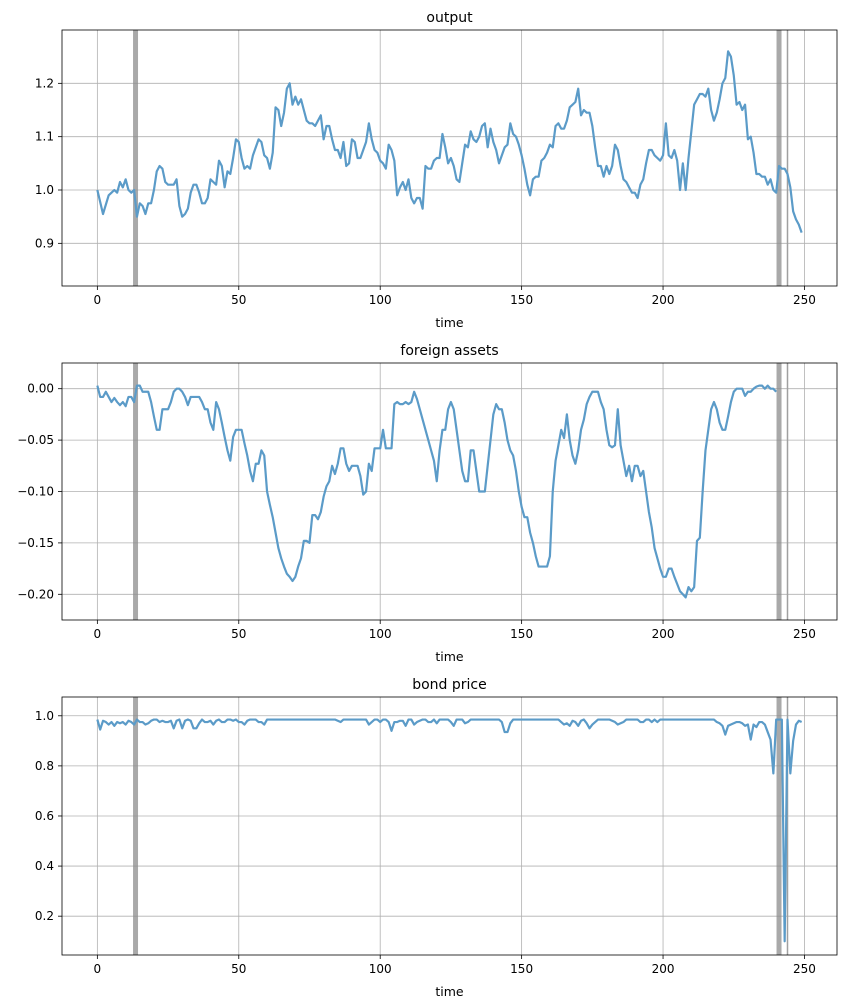 This screenshot has height=1007, width=847. I want to click on y-tick-label: 1.1, so click(44, 137).